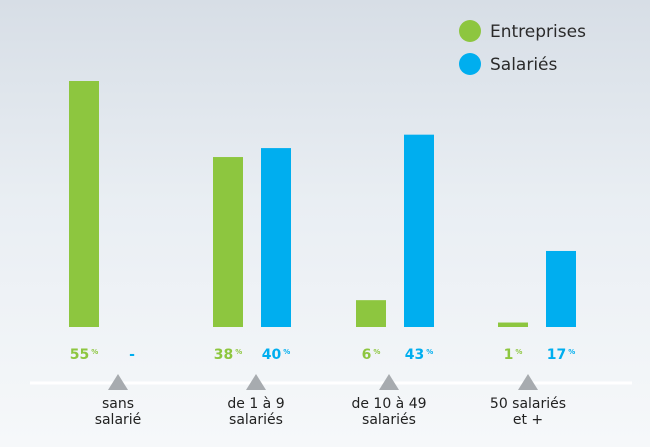 This screenshot has height=447, width=650. I want to click on value-label-salaries-3: 17%, so click(561, 355).